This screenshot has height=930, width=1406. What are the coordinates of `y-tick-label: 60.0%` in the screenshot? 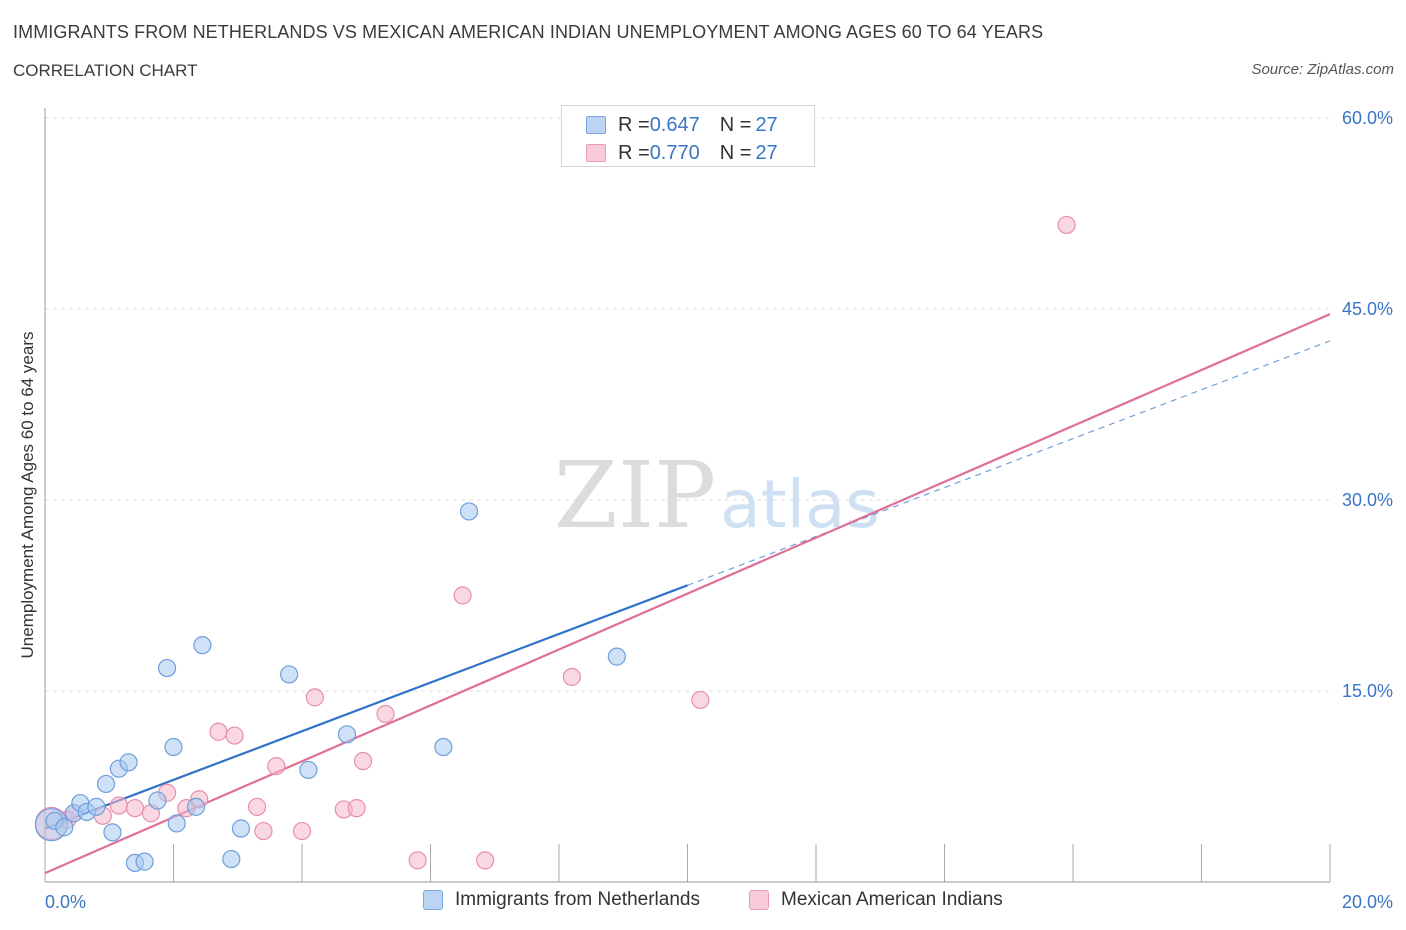 It's located at (1367, 118).